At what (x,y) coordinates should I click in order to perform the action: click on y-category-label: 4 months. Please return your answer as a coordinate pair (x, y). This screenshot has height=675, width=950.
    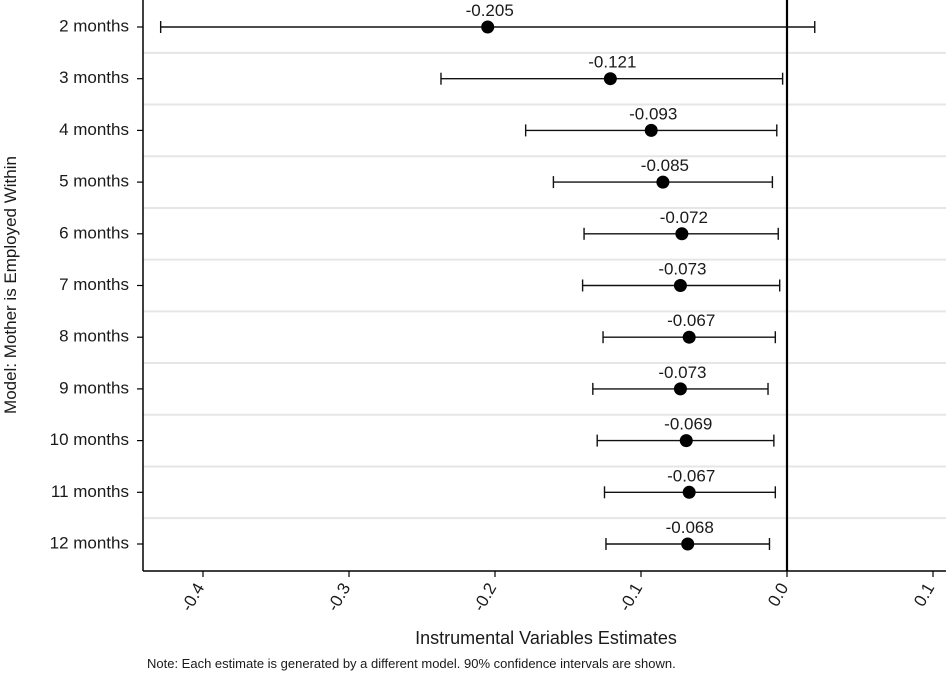
    Looking at the image, I should click on (94, 129).